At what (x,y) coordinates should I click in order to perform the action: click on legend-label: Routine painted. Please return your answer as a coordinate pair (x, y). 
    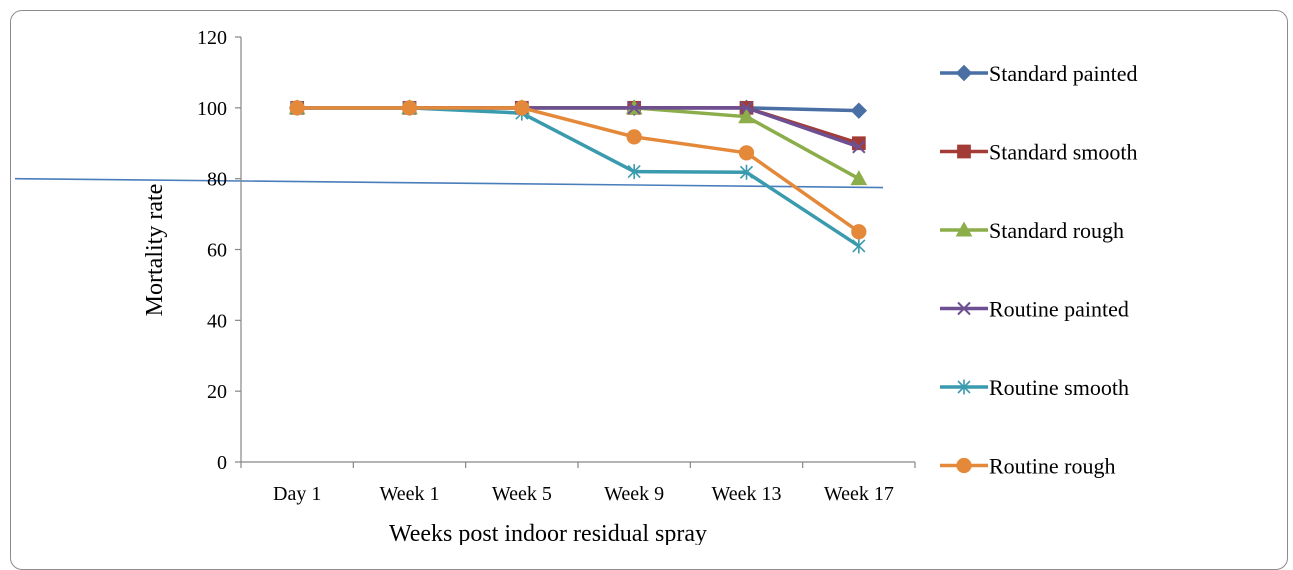
    Looking at the image, I should click on (1059, 309).